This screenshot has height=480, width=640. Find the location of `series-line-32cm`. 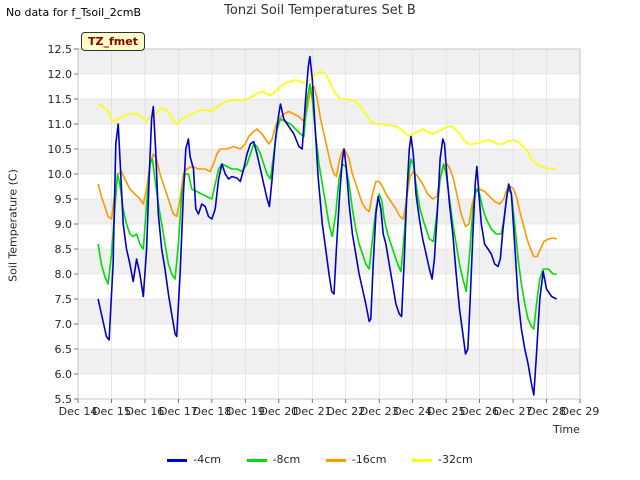

series-line-32cm is located at coordinates (327, 120).